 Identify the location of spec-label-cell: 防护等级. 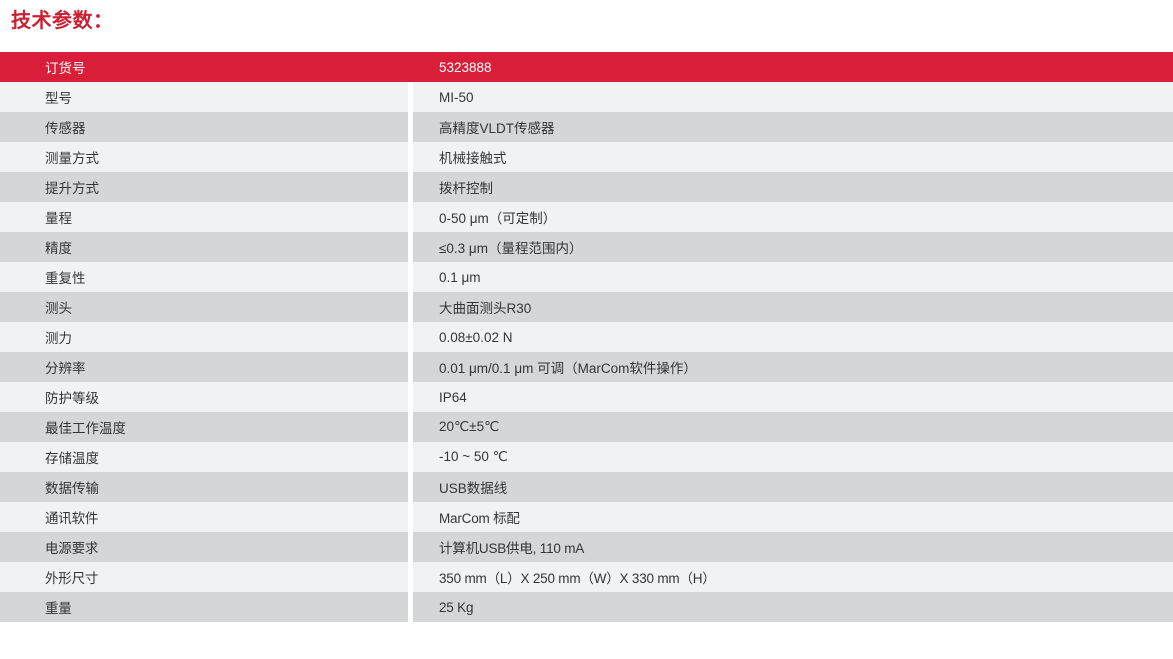
(204, 397).